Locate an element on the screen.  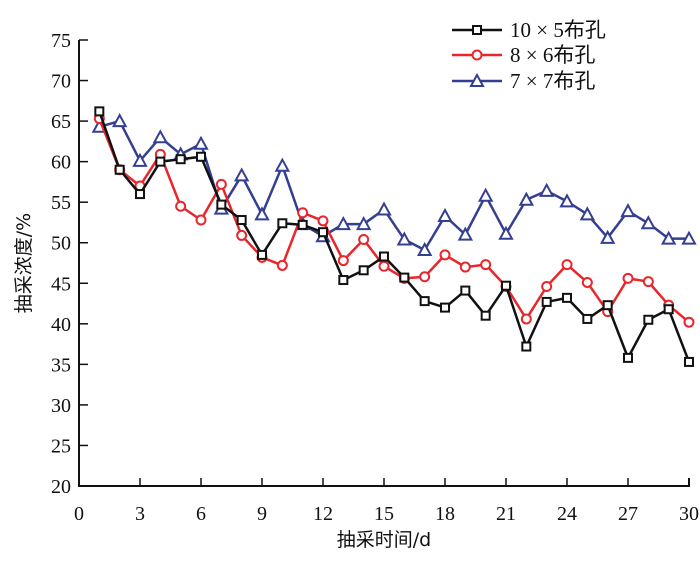
legend-item-7x7: 7 × 7布孔 is located at coordinates (523, 81).